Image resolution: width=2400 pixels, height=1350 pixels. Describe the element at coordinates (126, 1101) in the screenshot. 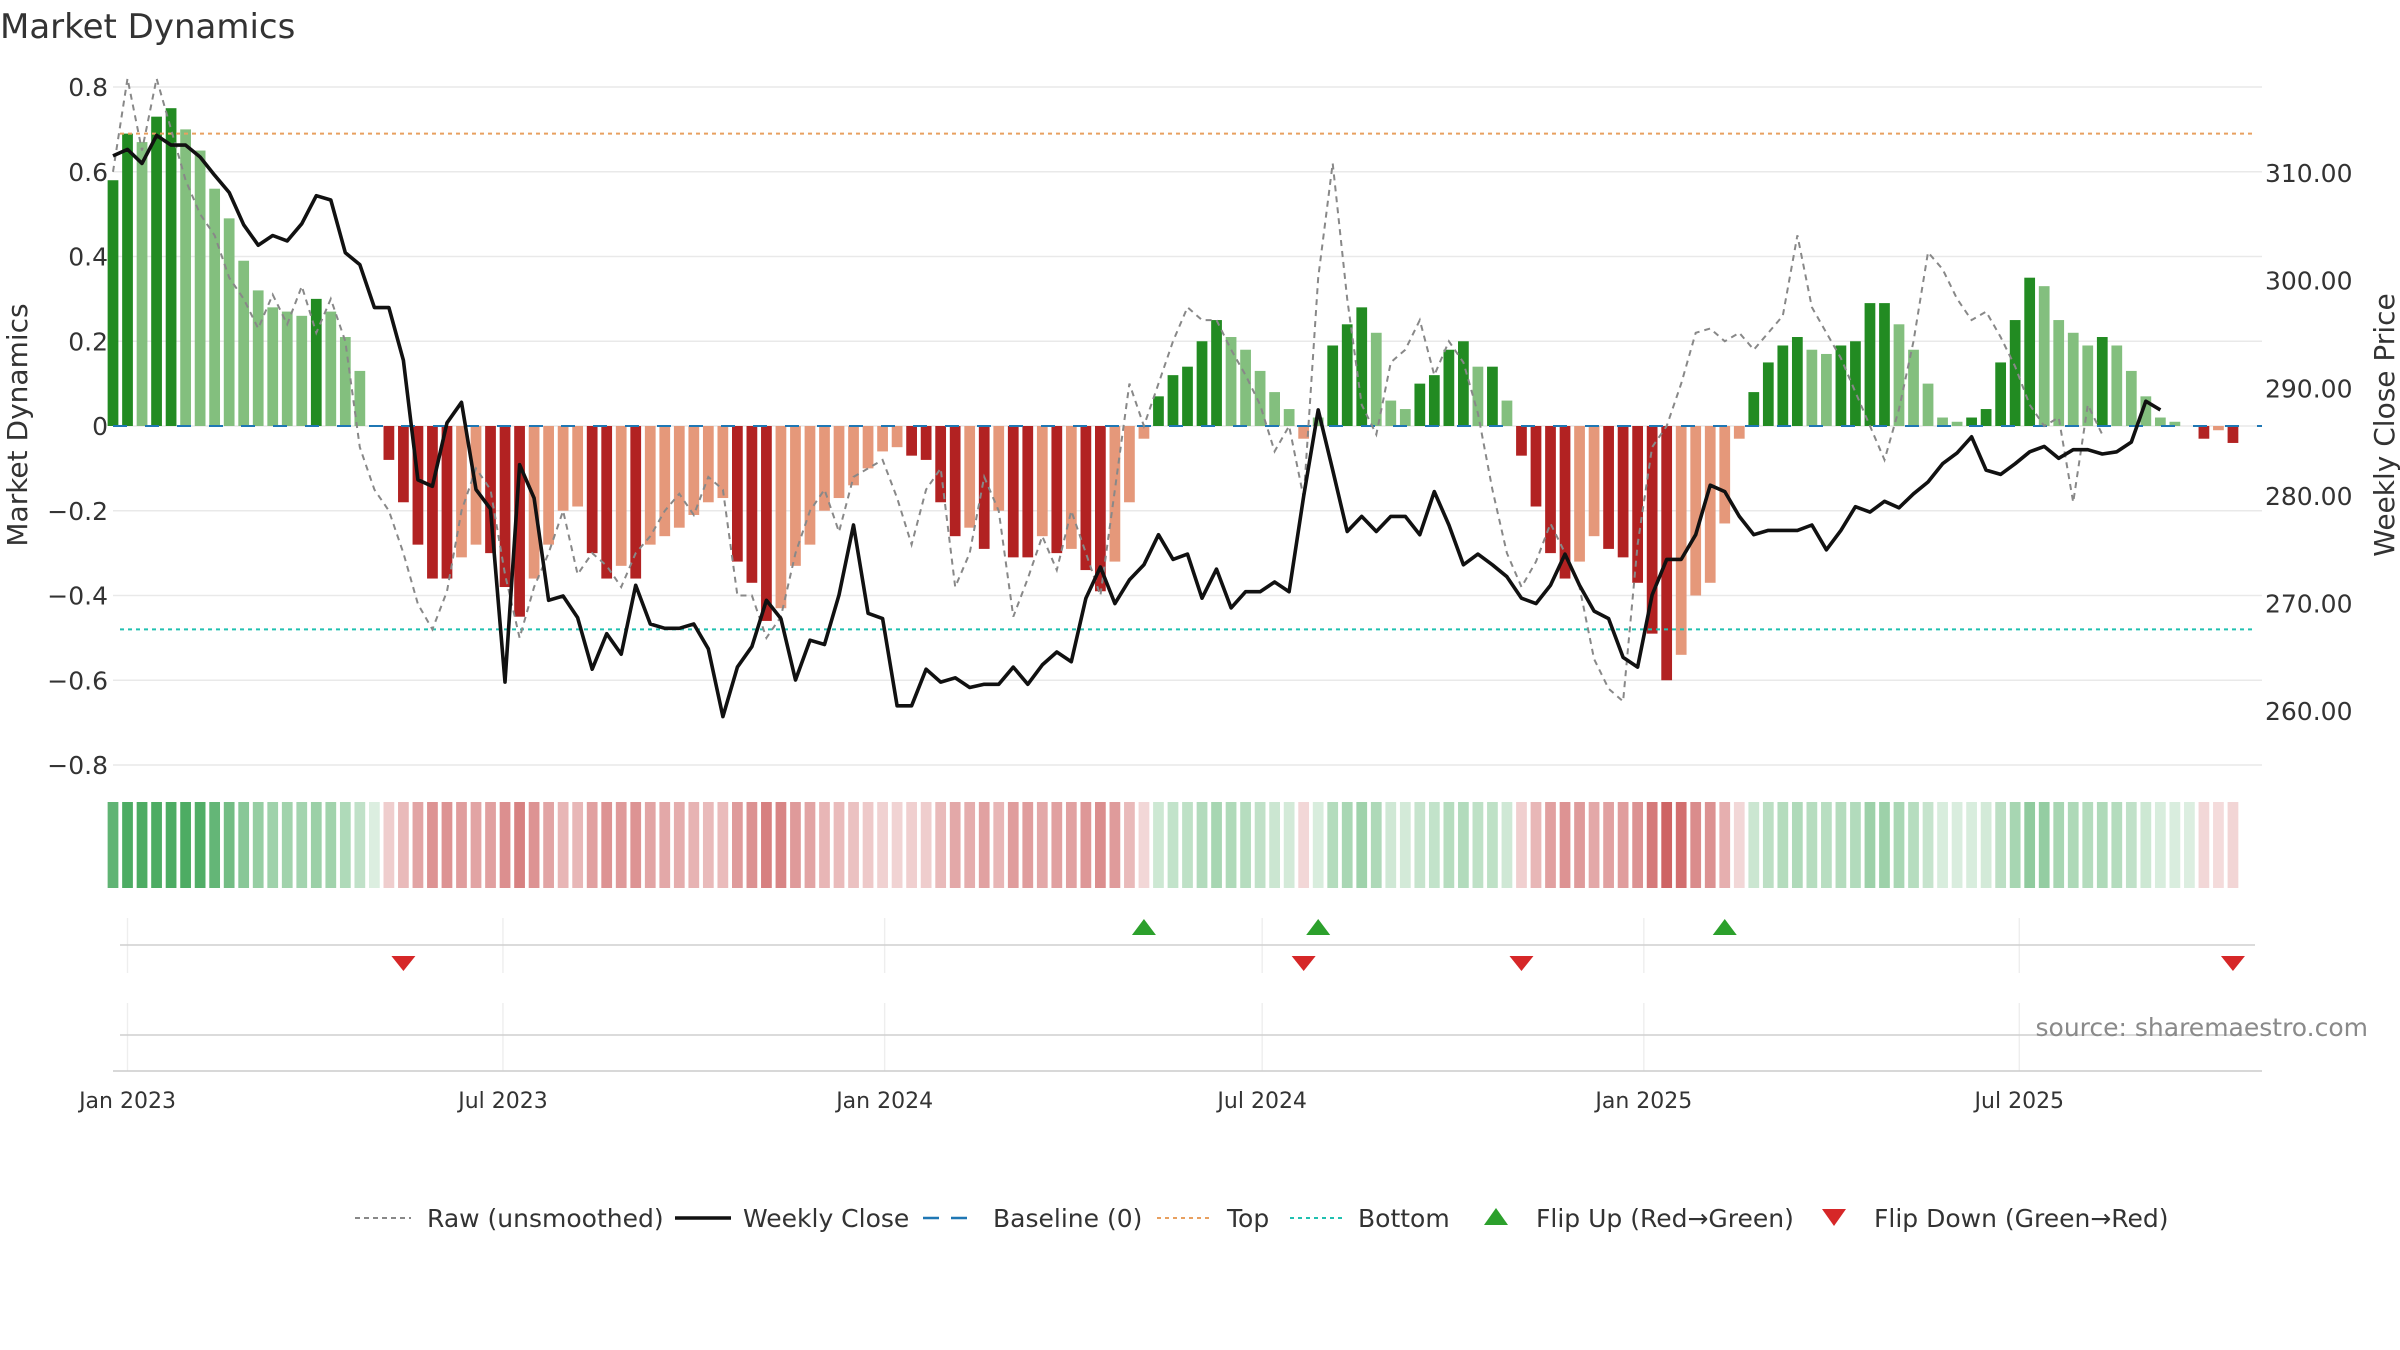

I see `x-tick-label: Jan 2023` at that location.